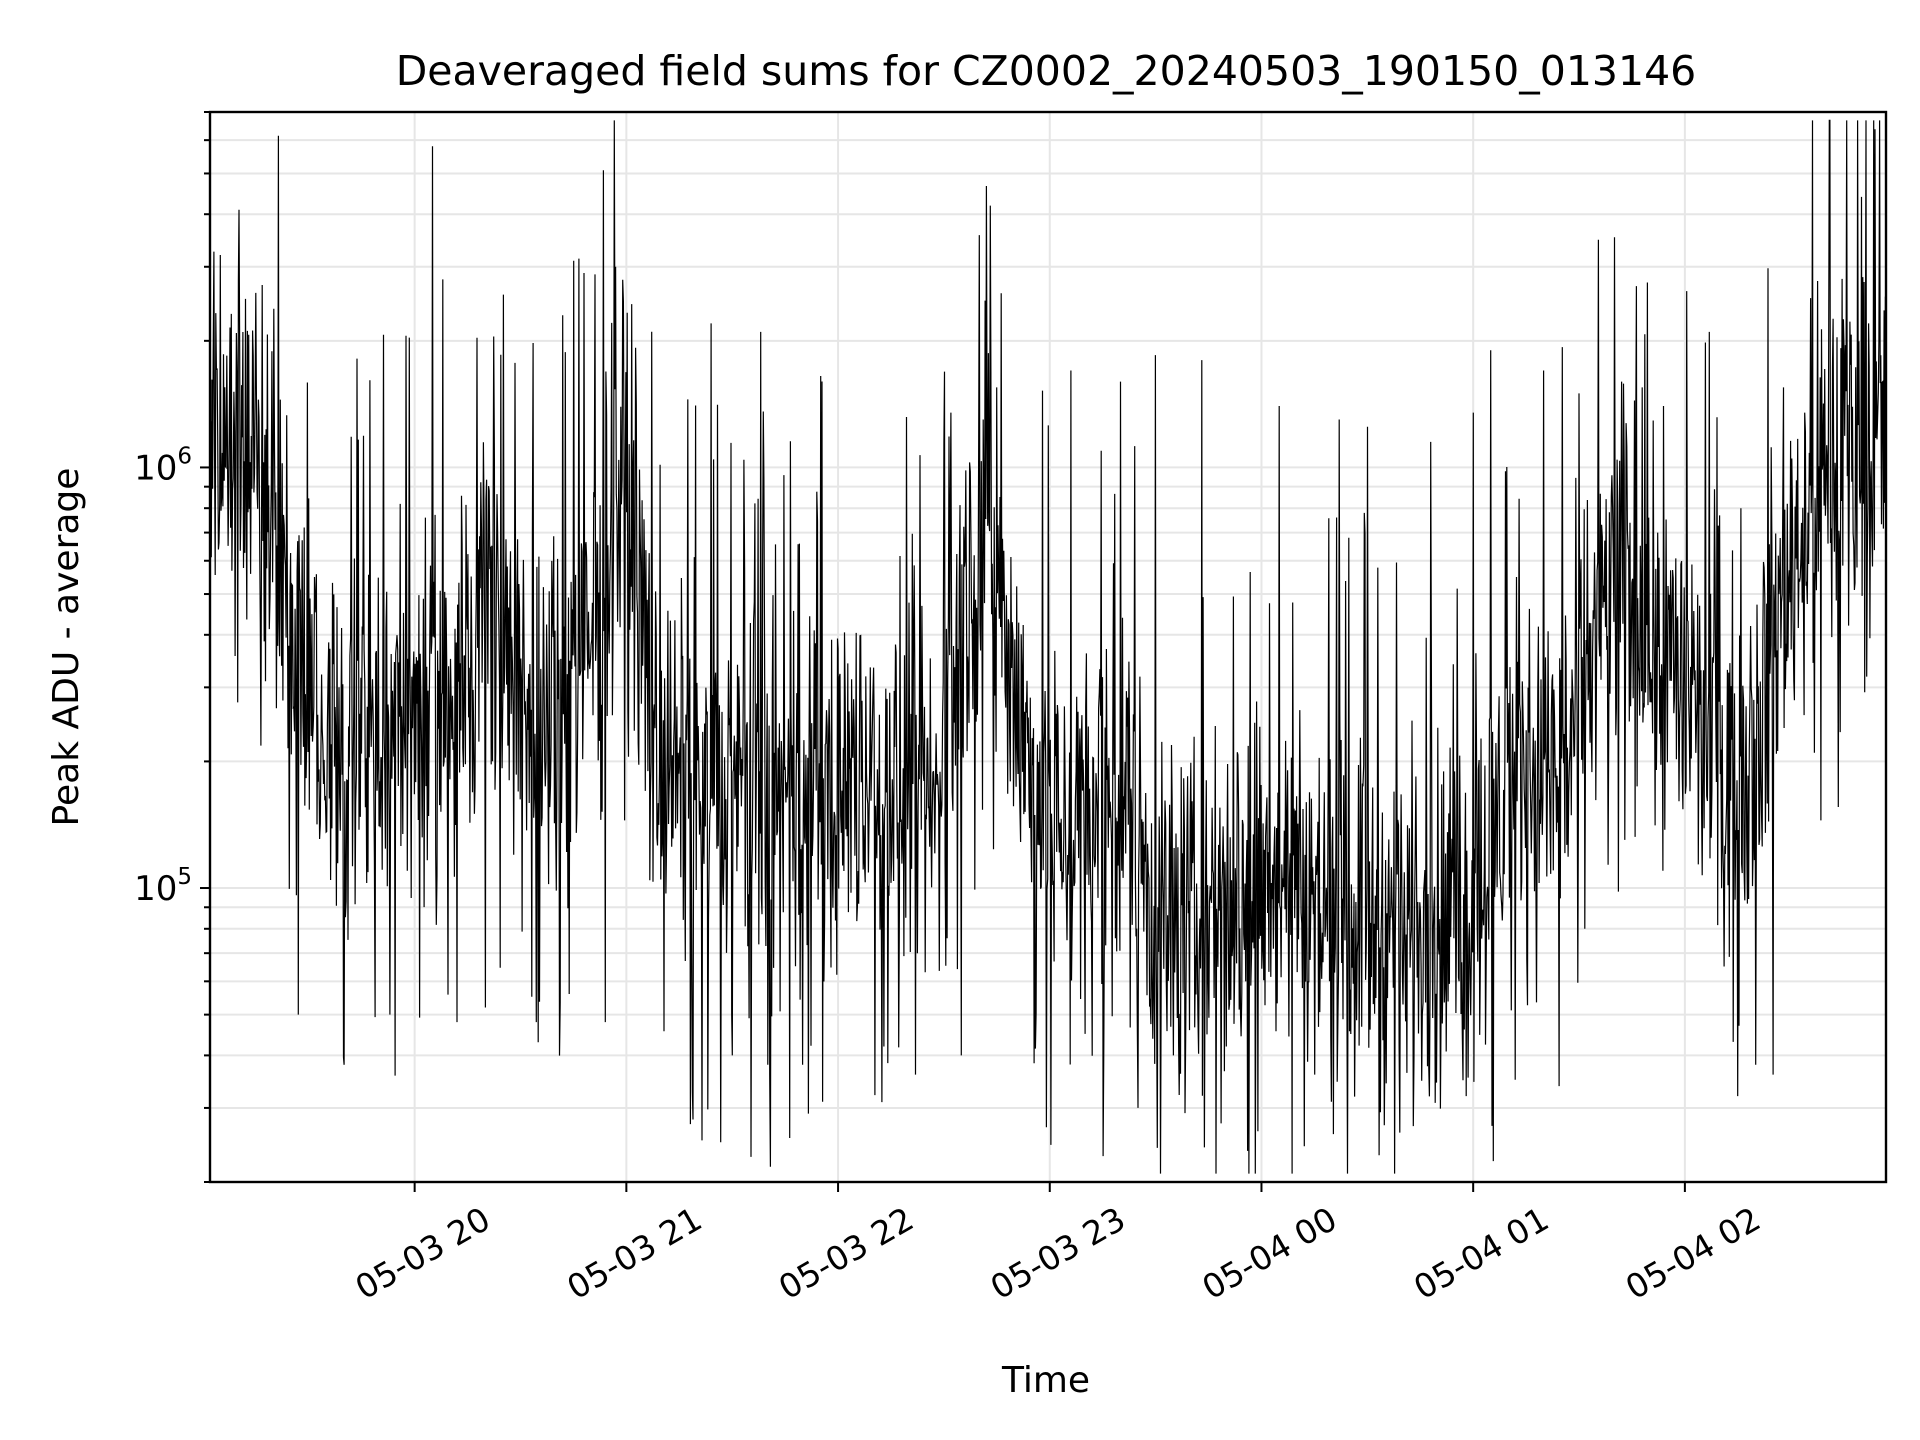  What do you see at coordinates (163, 886) in the screenshot?
I see `y-tick-label: 10⁵` at bounding box center [163, 886].